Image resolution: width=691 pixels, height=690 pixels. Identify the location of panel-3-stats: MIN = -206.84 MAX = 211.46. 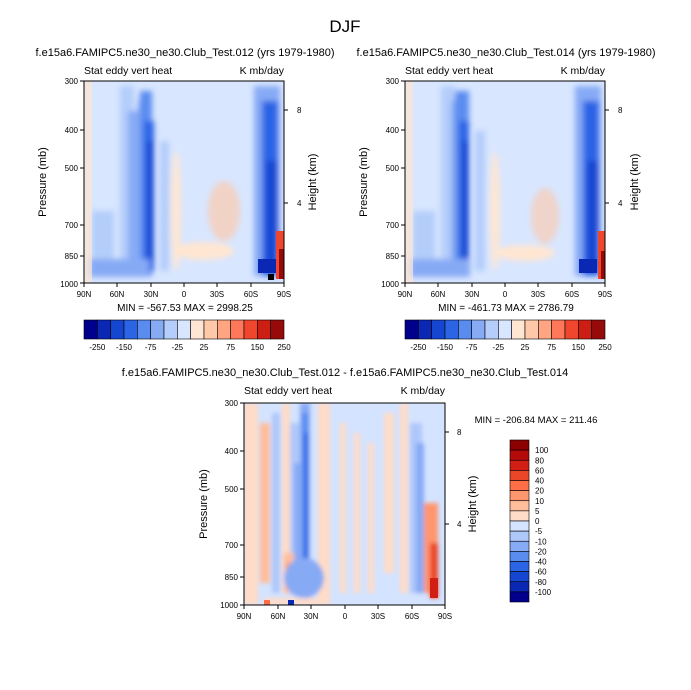
(536, 420).